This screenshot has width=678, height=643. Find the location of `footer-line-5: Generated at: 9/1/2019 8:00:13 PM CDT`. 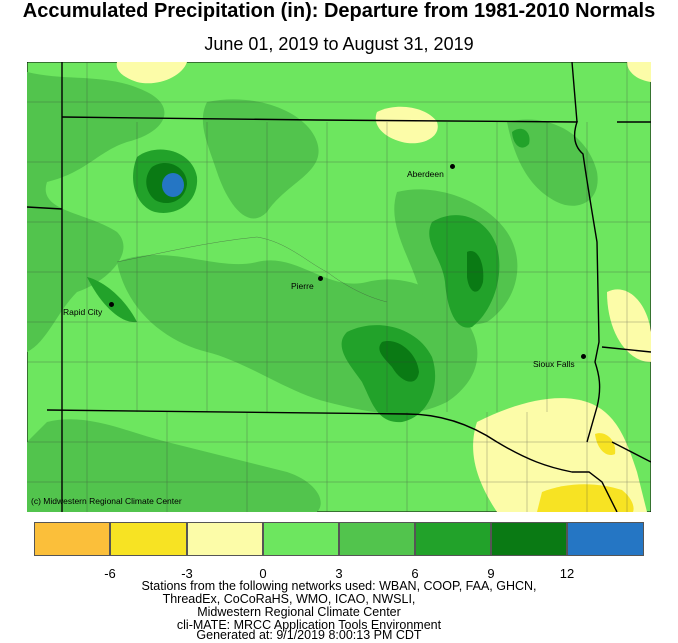

footer-line-5: Generated at: 9/1/2019 8:00:13 PM CDT is located at coordinates (309, 635).